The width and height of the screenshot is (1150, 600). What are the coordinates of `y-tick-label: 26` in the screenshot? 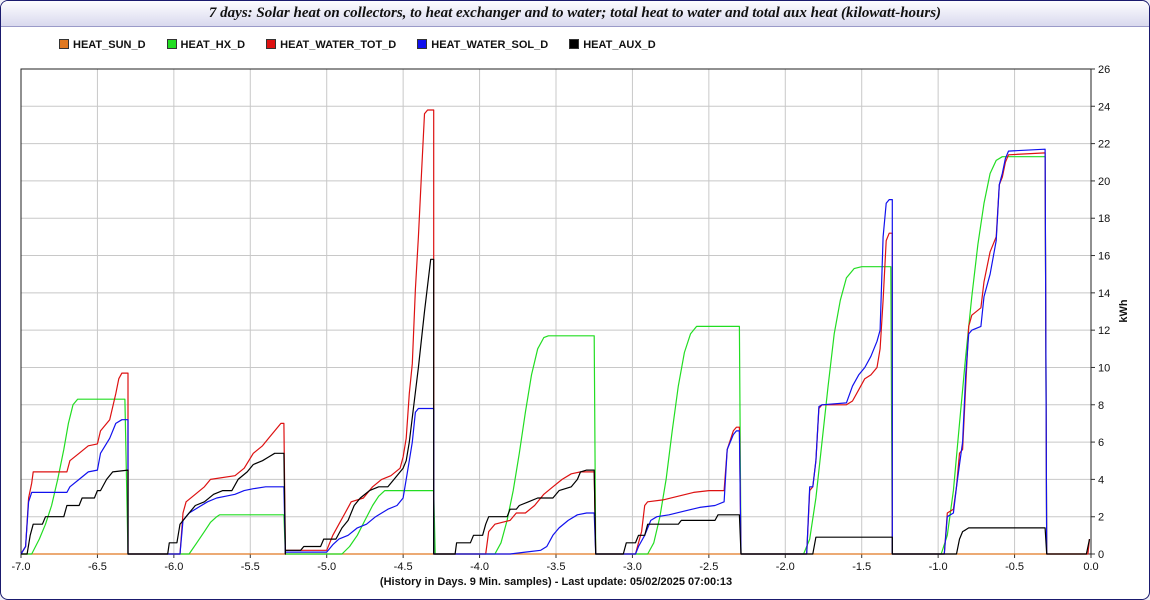 It's located at (1104, 70).